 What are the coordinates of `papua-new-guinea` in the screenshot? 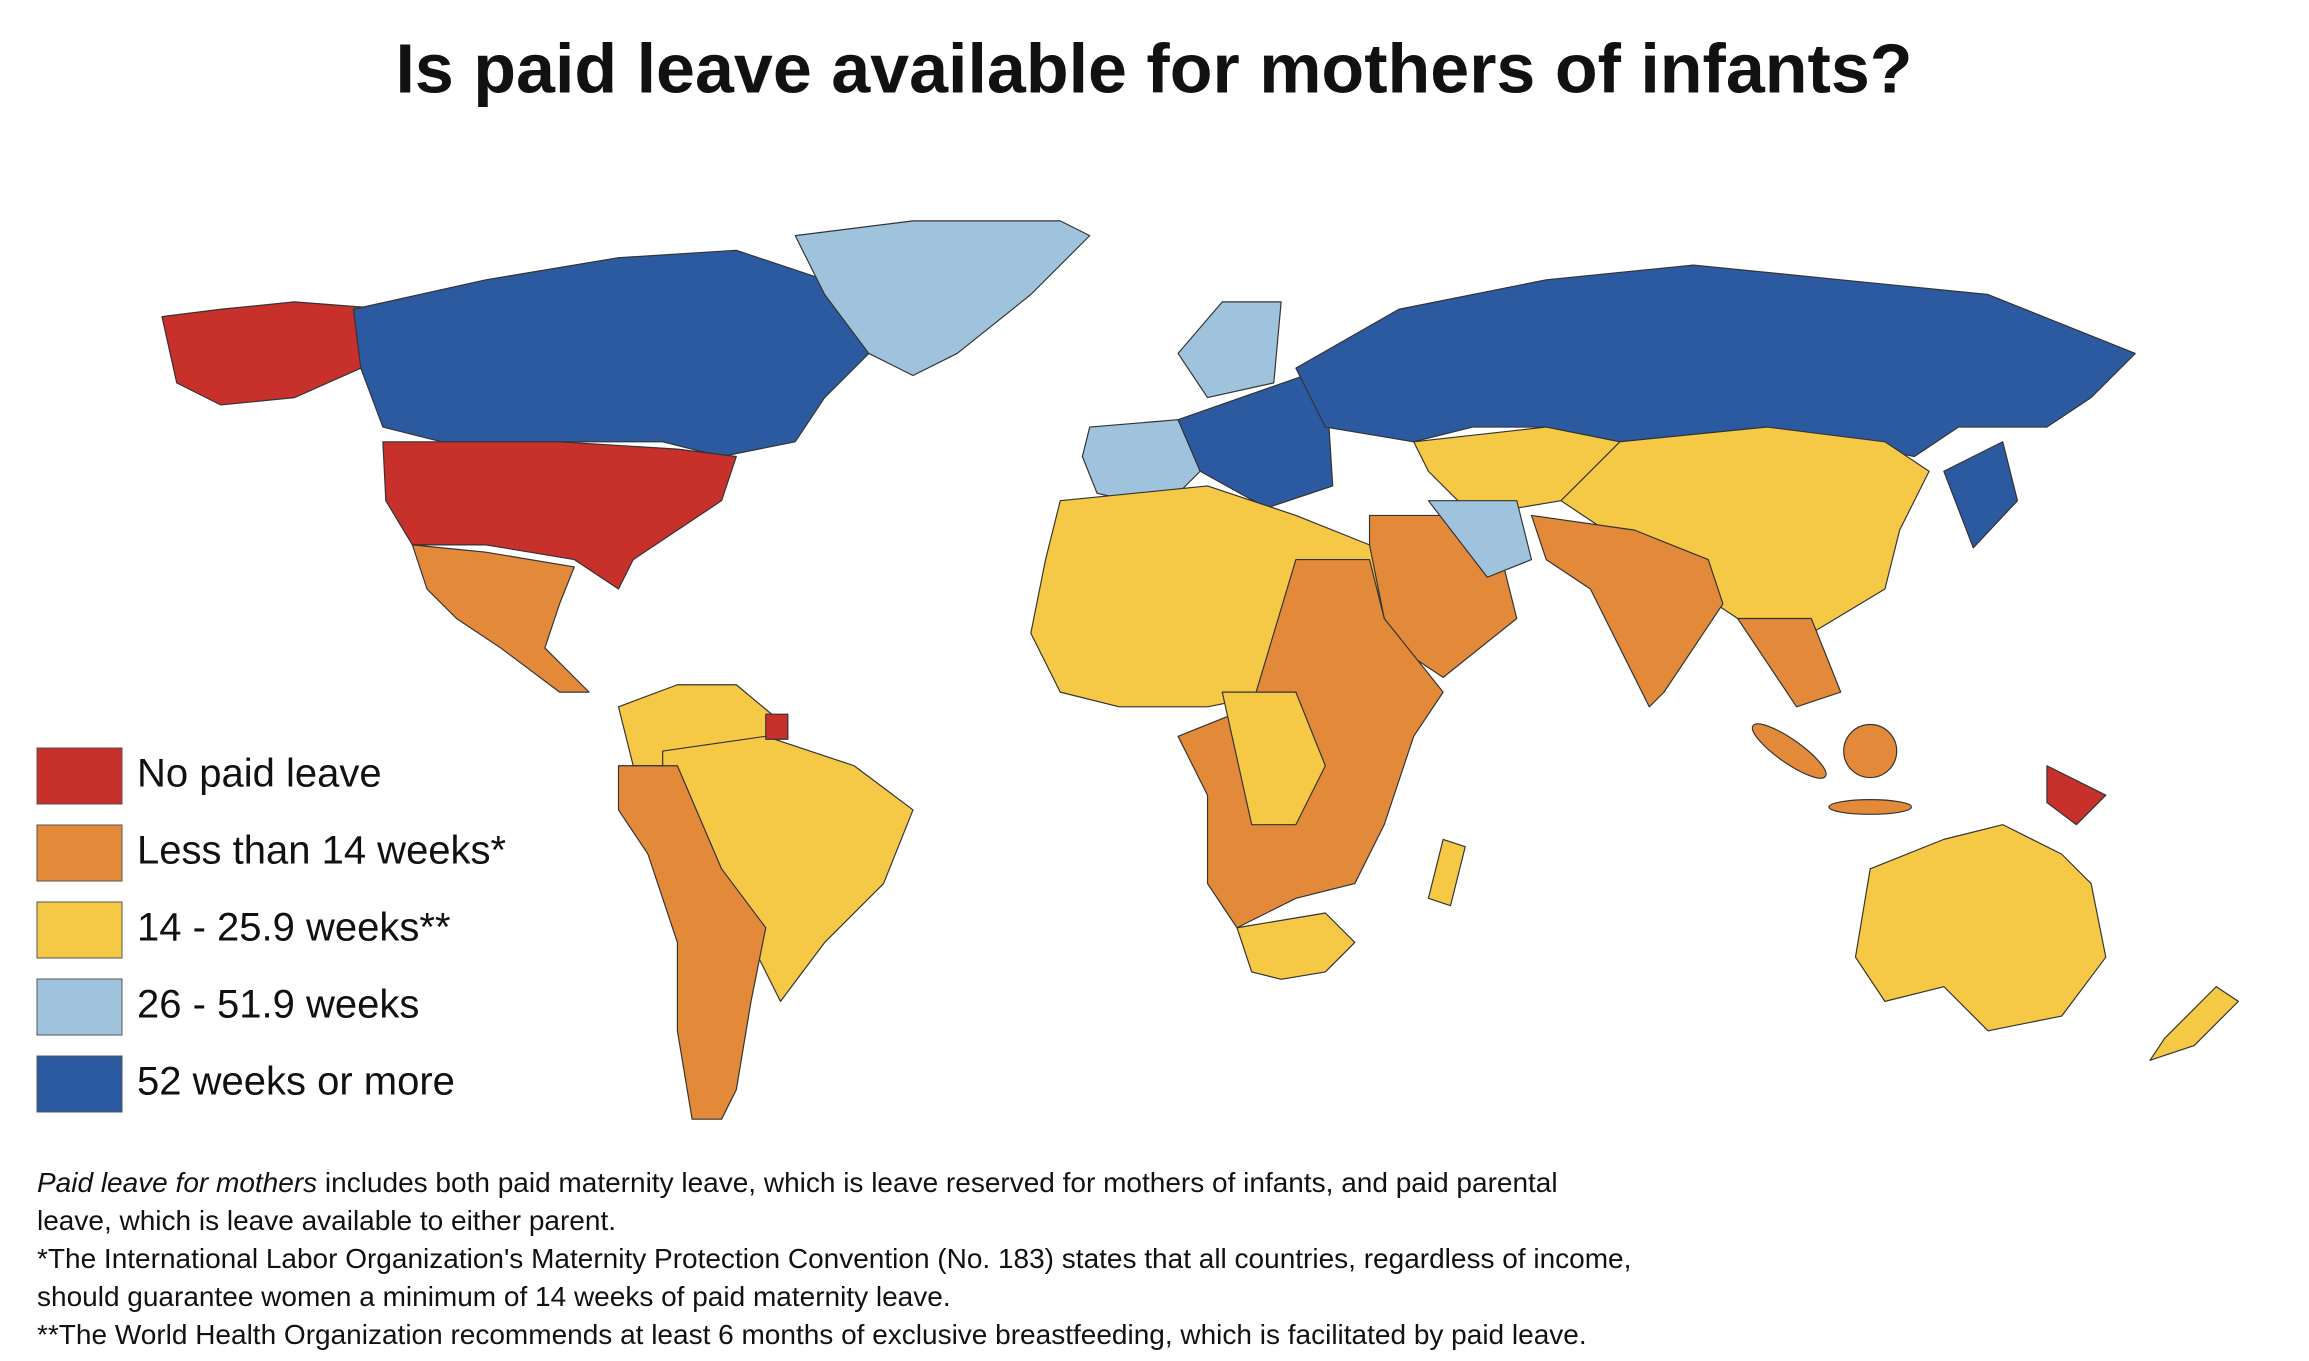 It's located at (2076, 795).